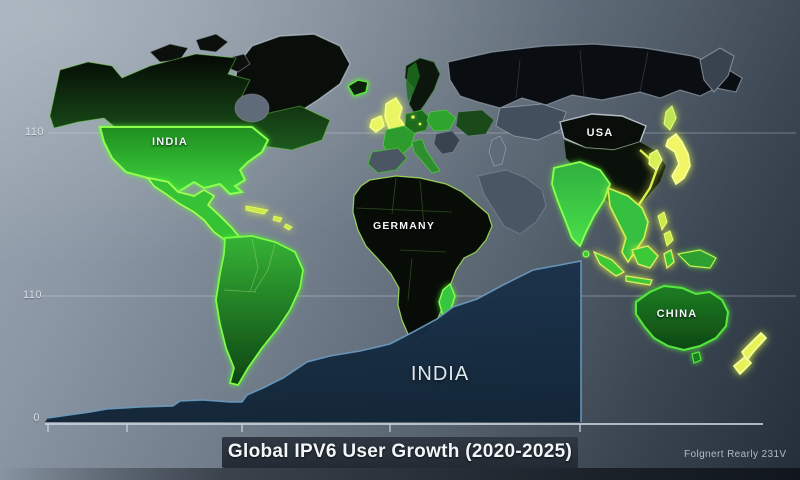  I want to click on chart-title: Global IPV6 User Growth (2020-2025), so click(400, 451).